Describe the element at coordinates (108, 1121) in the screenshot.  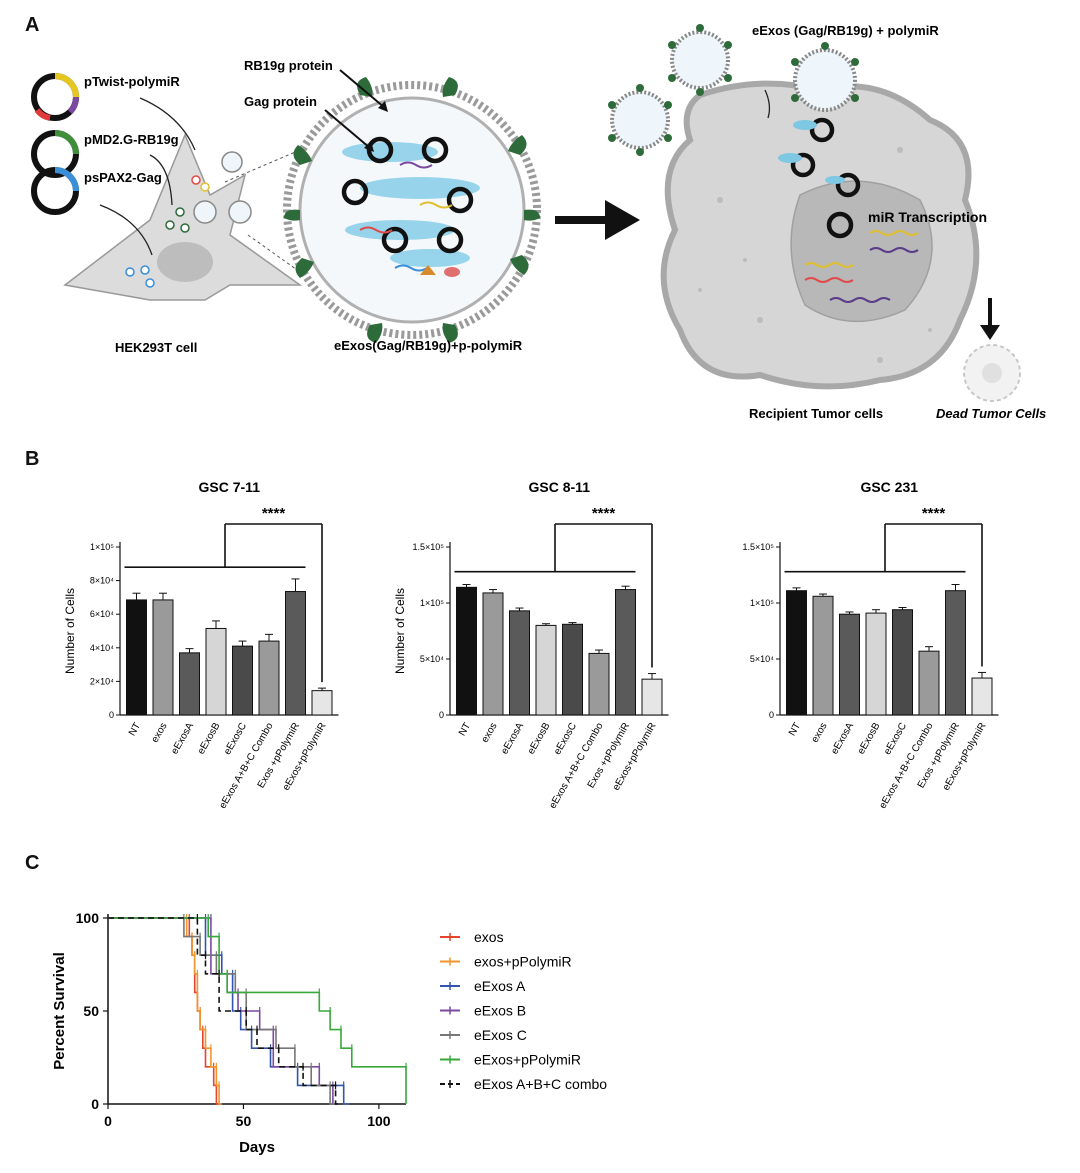
I see `x-tick-label: 0` at that location.